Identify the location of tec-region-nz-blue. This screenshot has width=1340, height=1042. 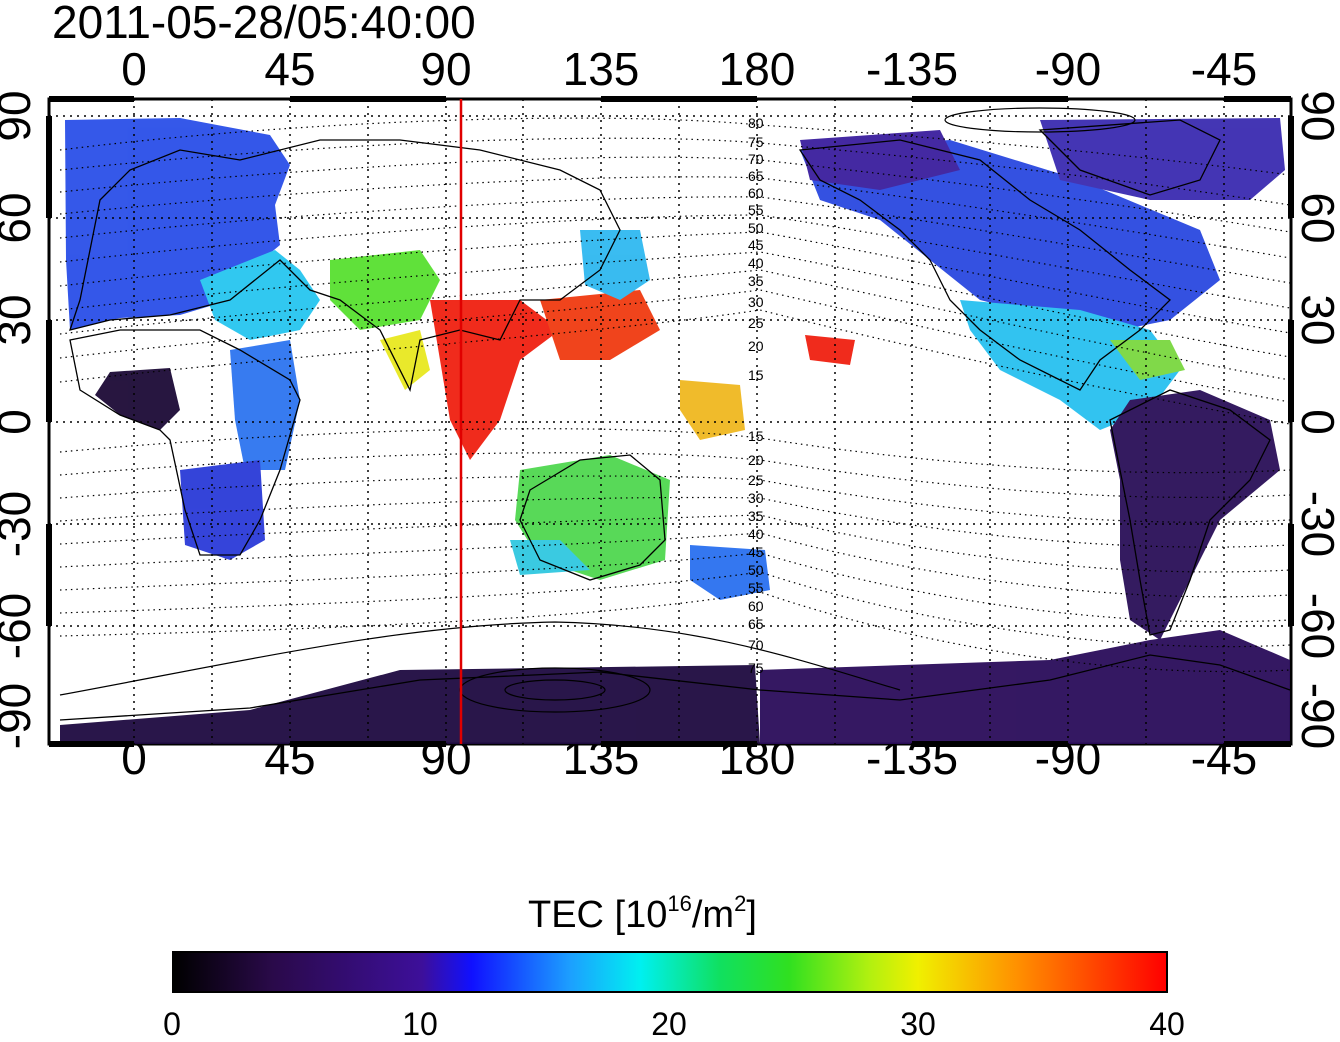
(730, 572).